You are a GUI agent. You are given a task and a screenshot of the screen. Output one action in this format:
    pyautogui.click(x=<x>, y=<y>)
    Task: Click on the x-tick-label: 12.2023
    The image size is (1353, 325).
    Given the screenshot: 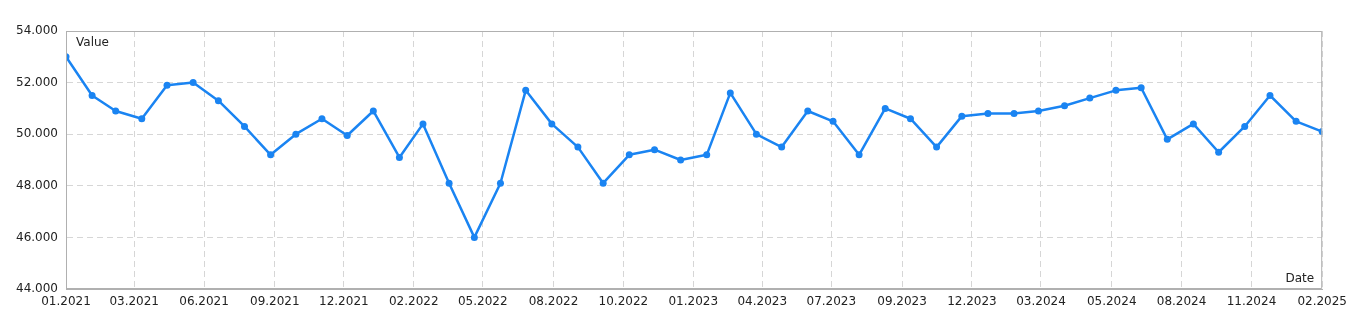 What is the action you would take?
    pyautogui.click(x=972, y=301)
    